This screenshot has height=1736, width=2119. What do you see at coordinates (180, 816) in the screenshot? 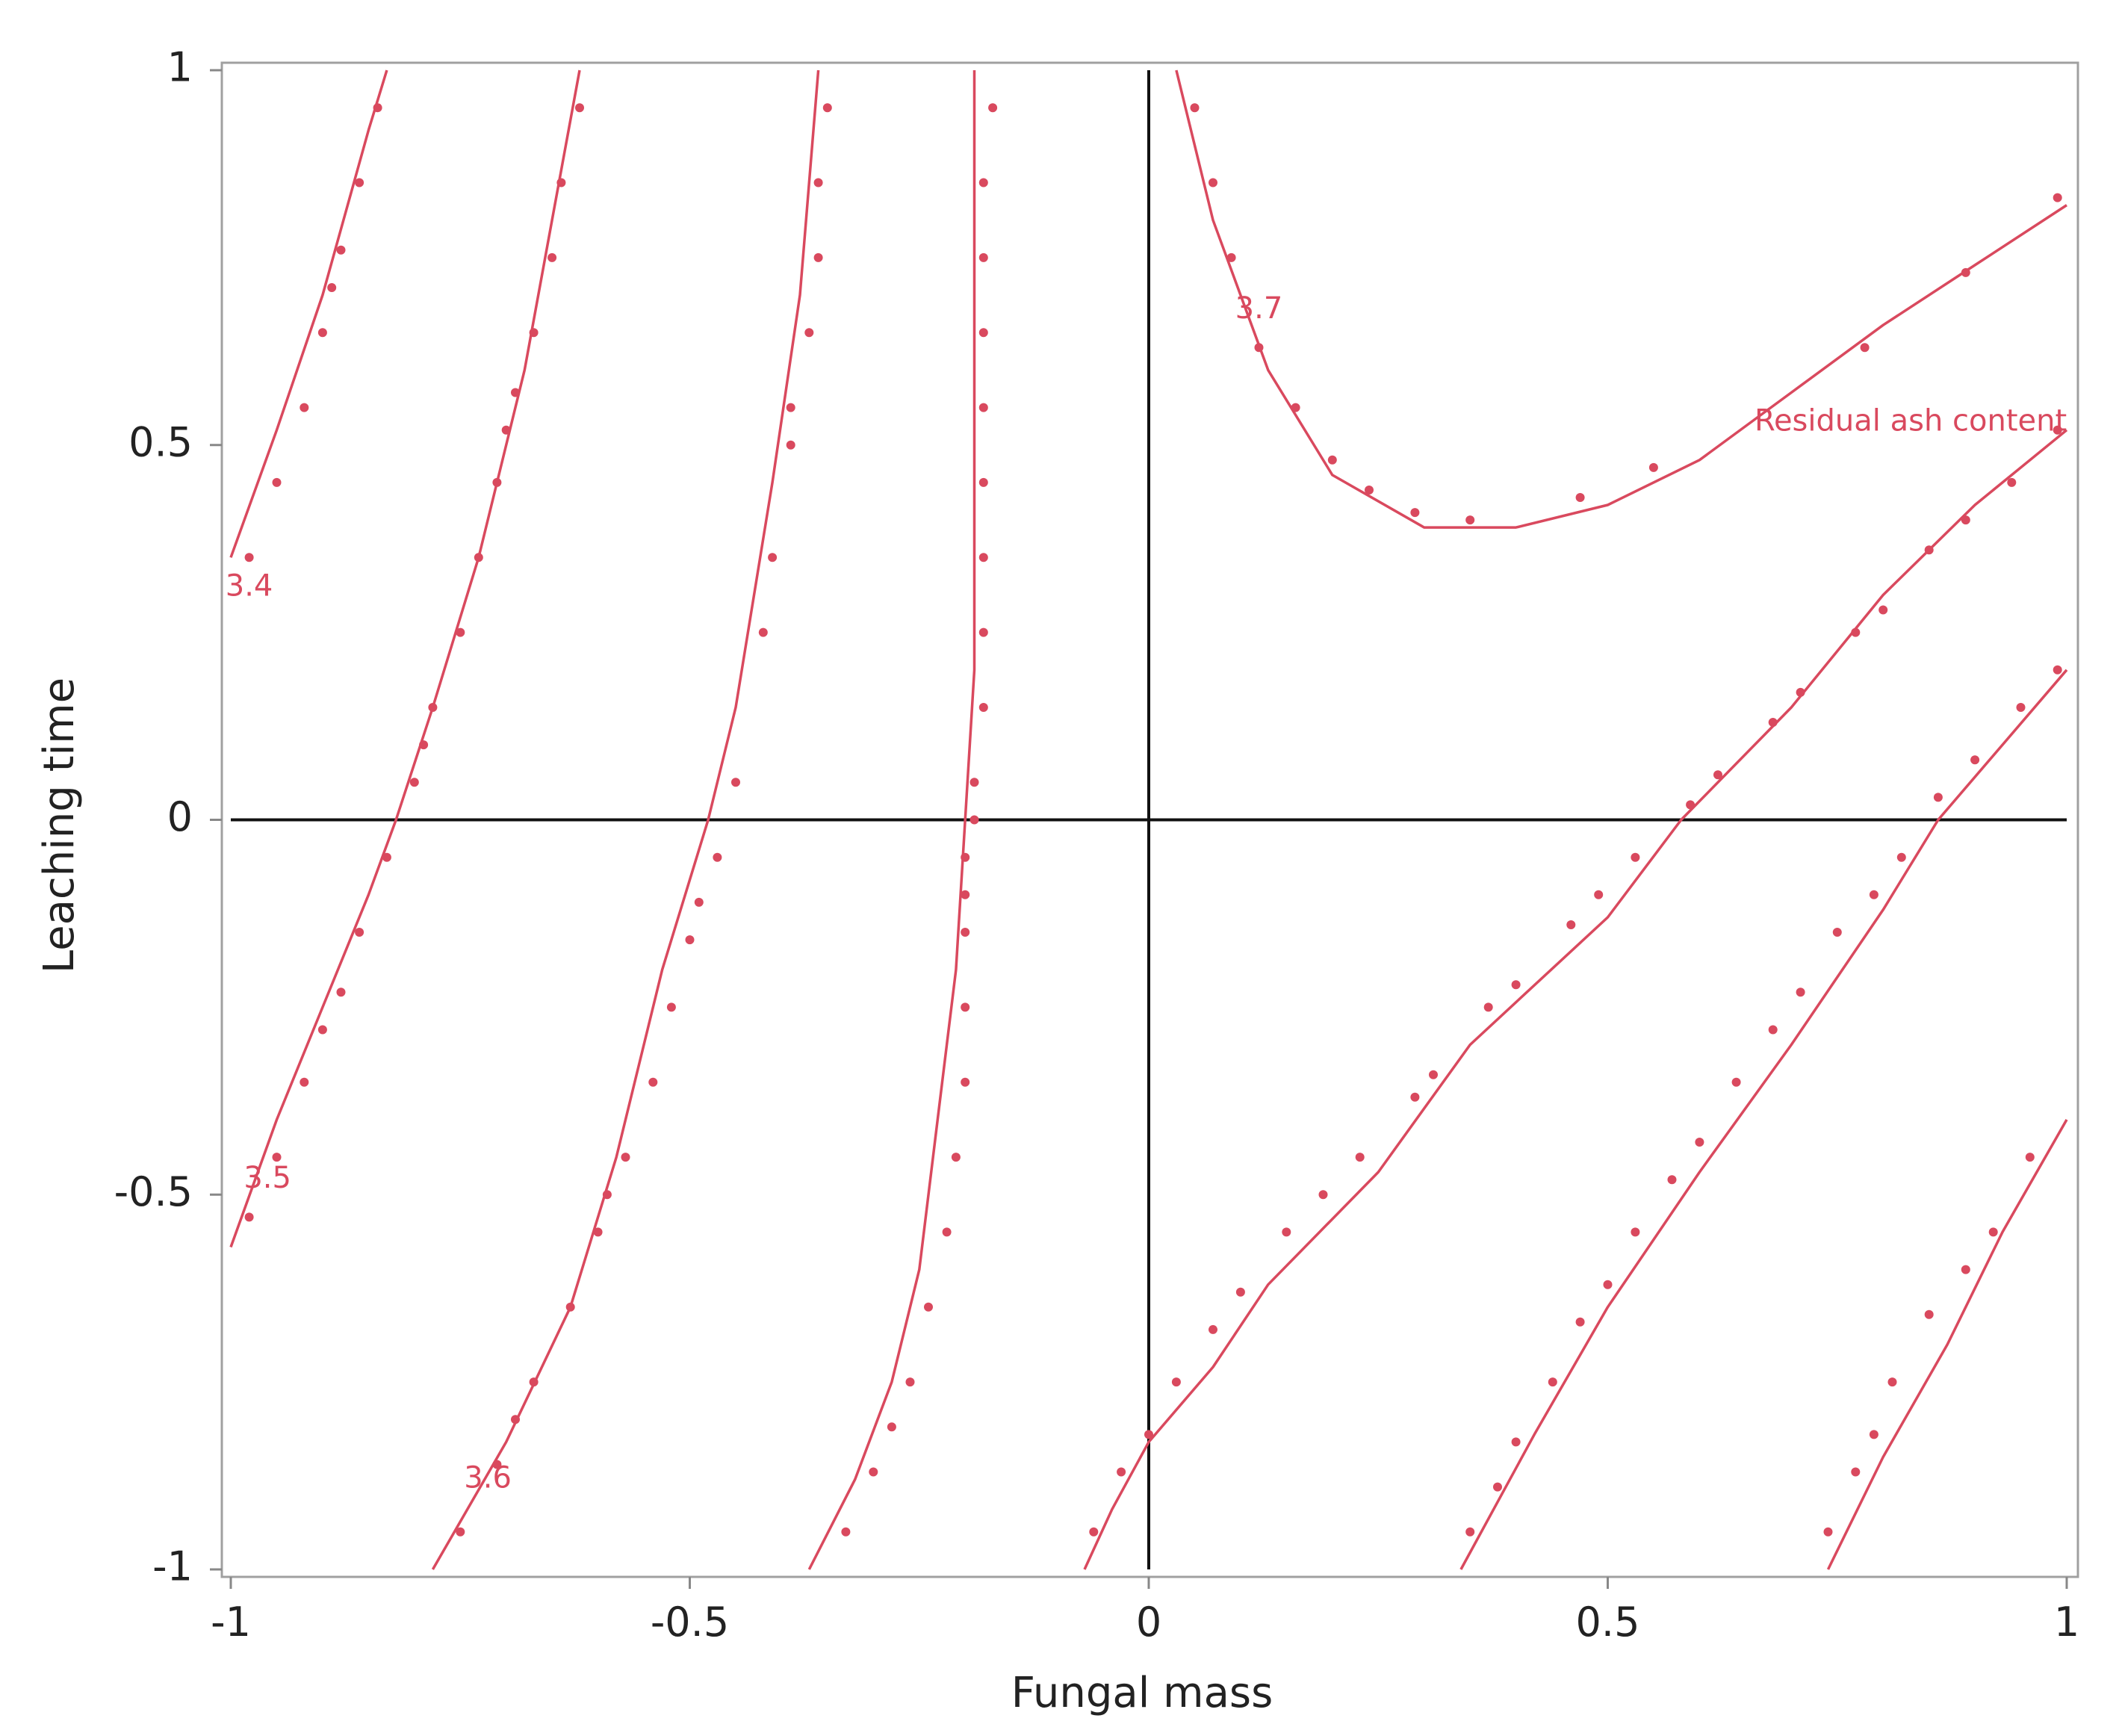
I see `y-tick-label: 0` at bounding box center [180, 816].